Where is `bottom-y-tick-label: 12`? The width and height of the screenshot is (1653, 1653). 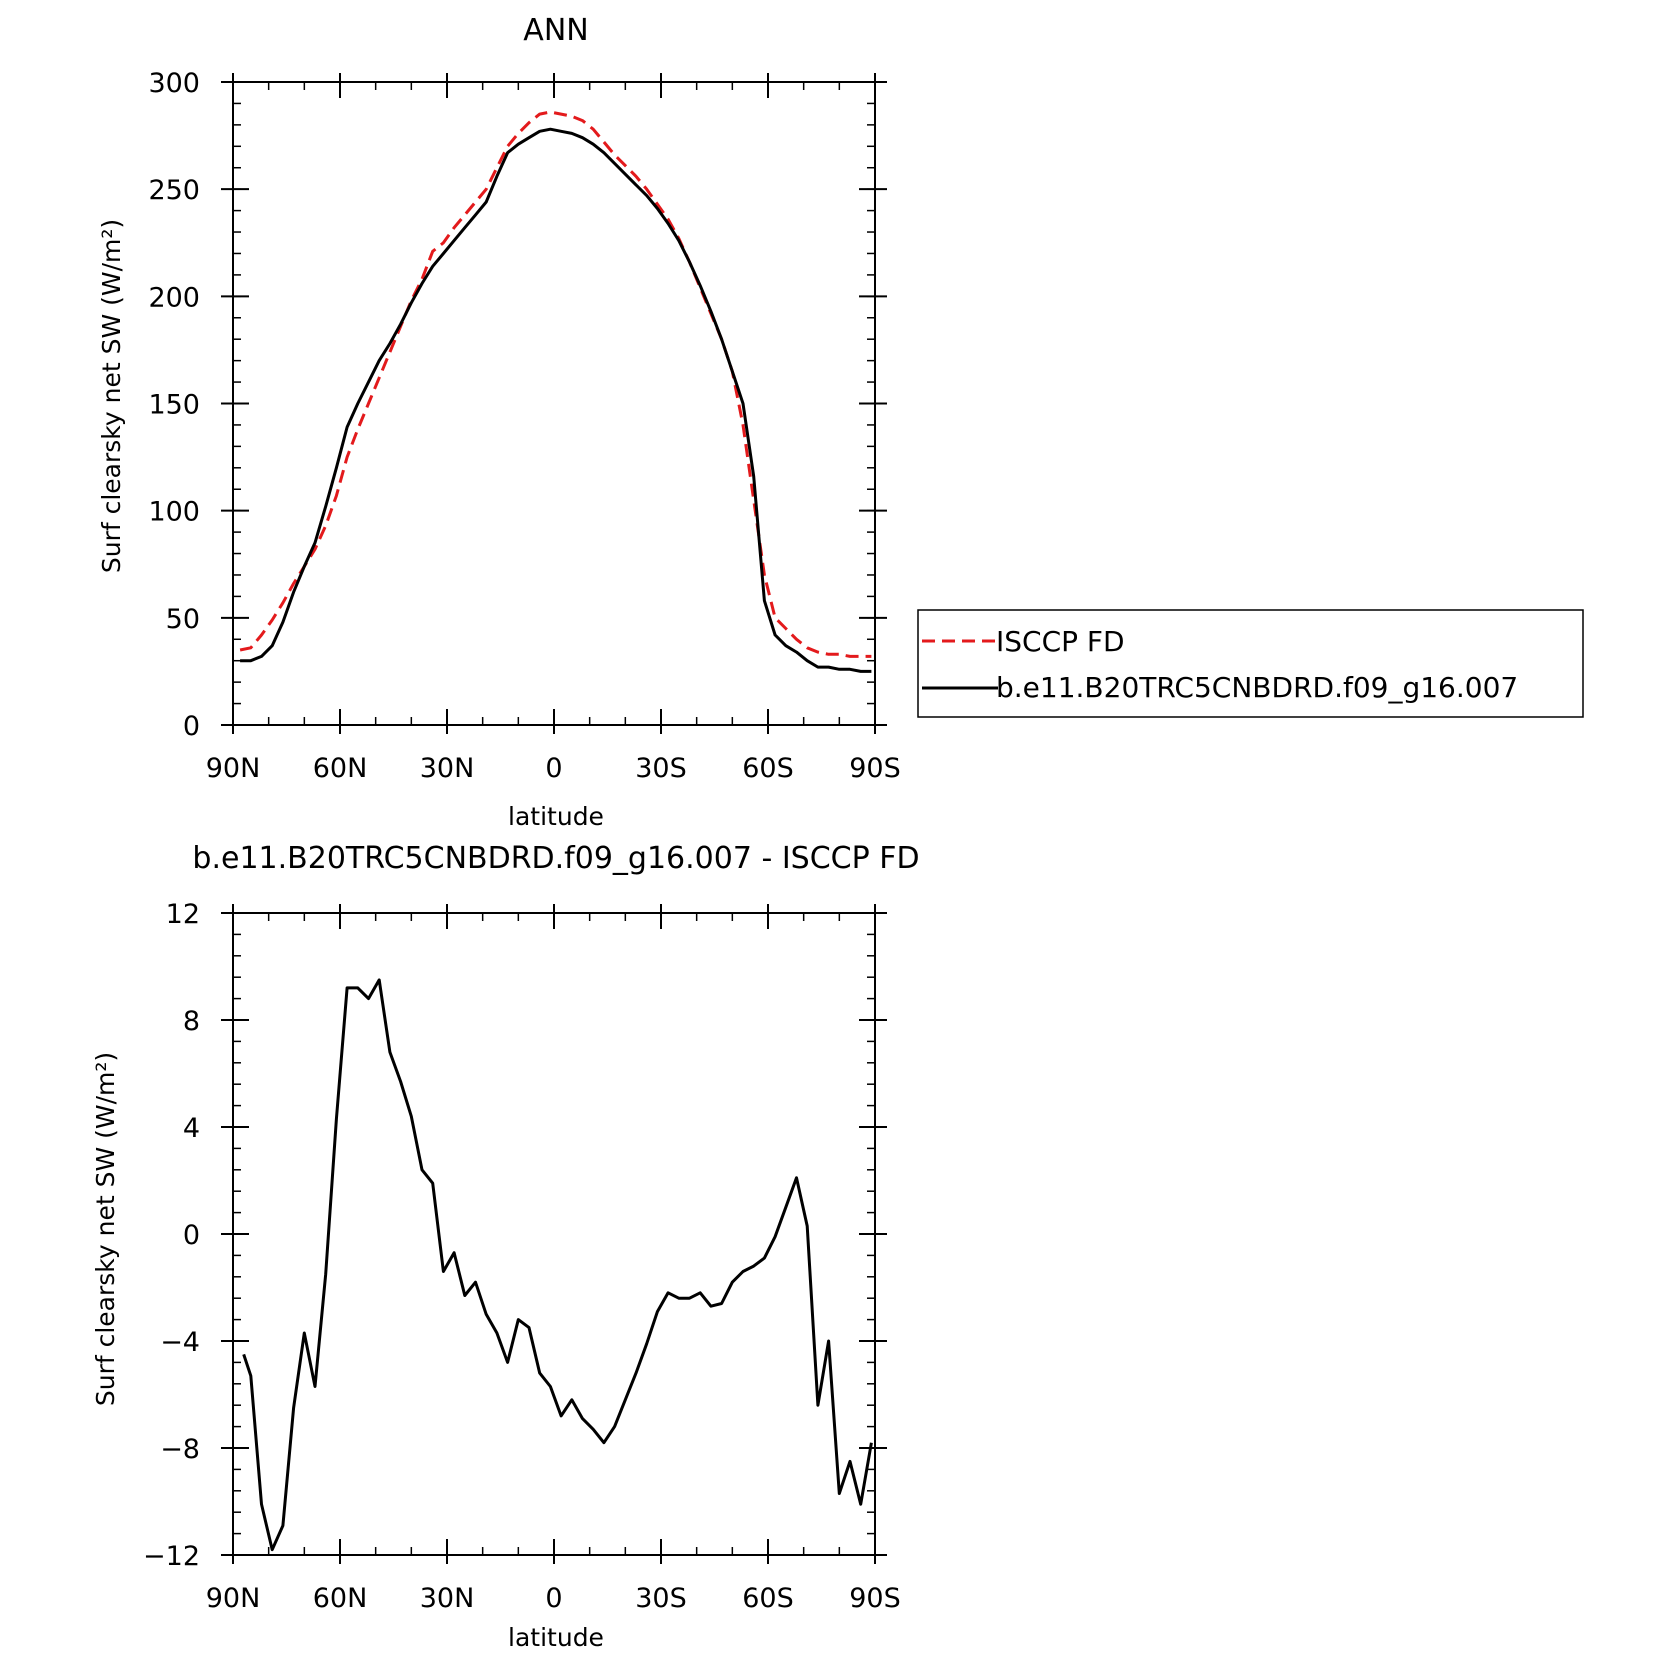
bottom-y-tick-label: 12 is located at coordinates (183, 914).